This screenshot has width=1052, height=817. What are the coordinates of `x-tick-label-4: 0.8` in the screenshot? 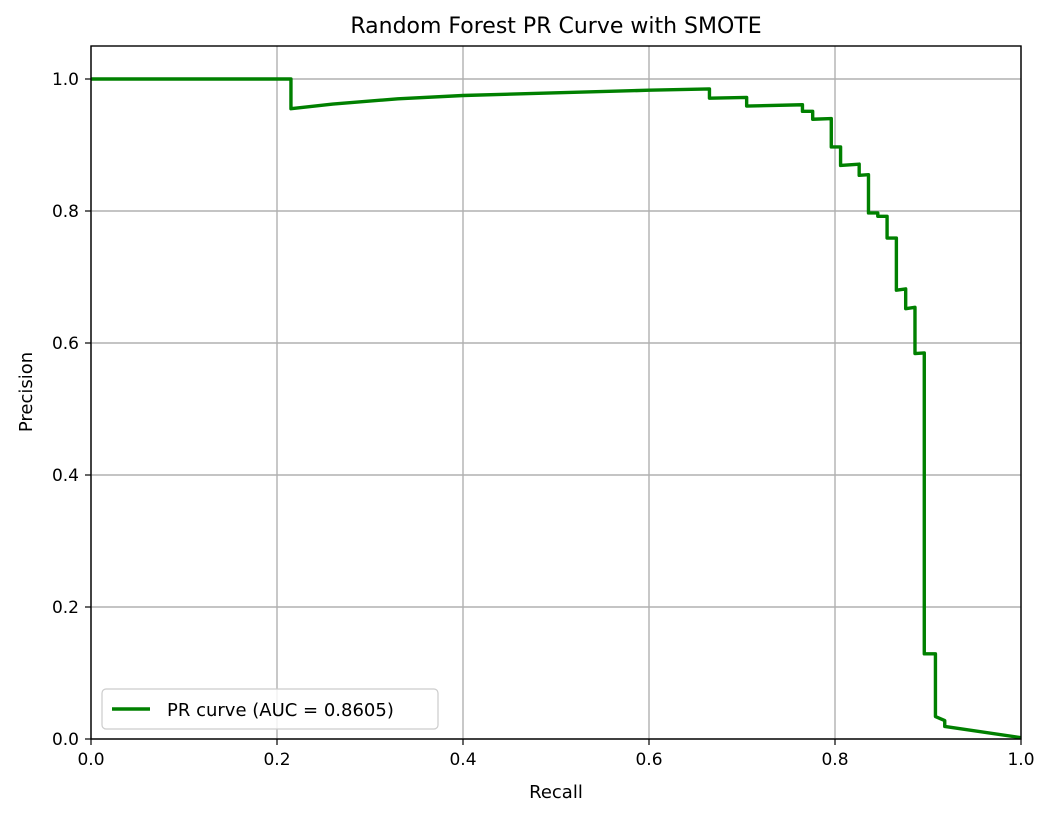 It's located at (834, 760).